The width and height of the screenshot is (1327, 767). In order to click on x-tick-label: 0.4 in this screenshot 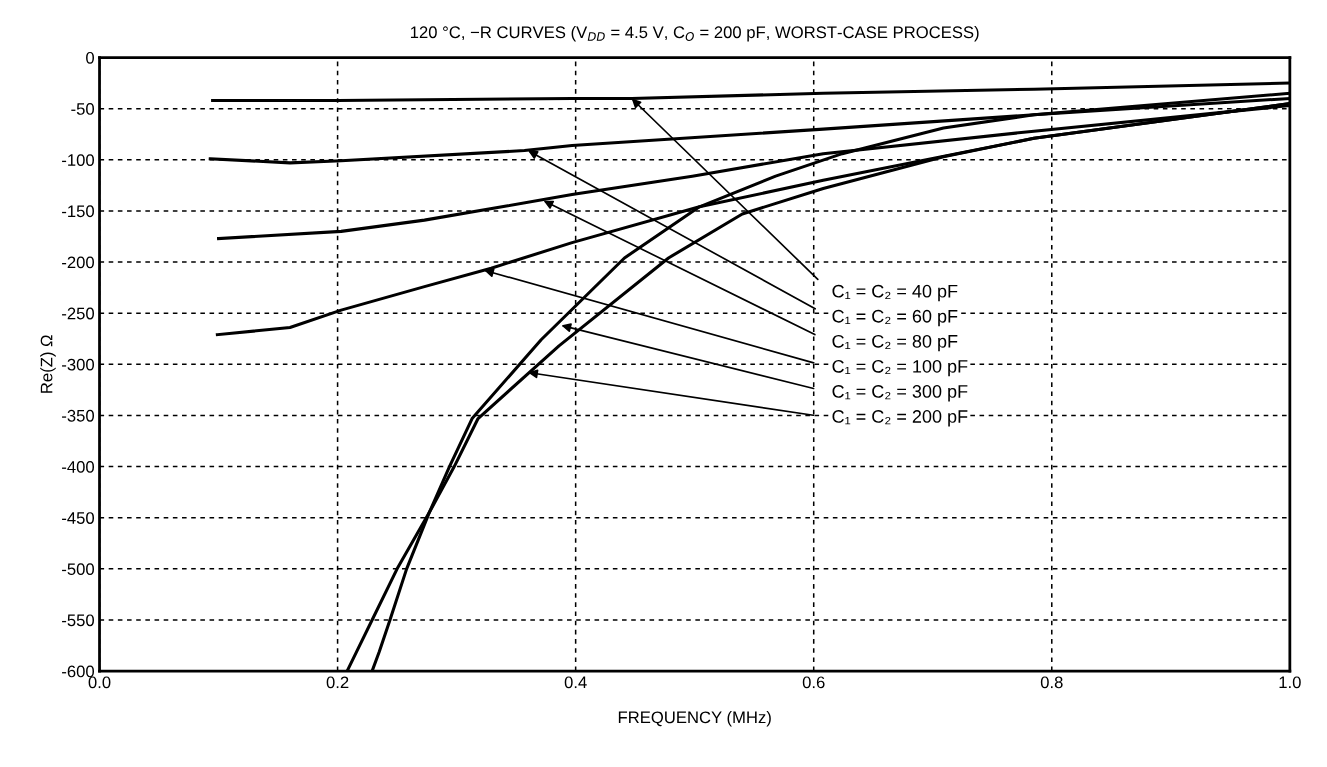, I will do `click(575, 682)`.